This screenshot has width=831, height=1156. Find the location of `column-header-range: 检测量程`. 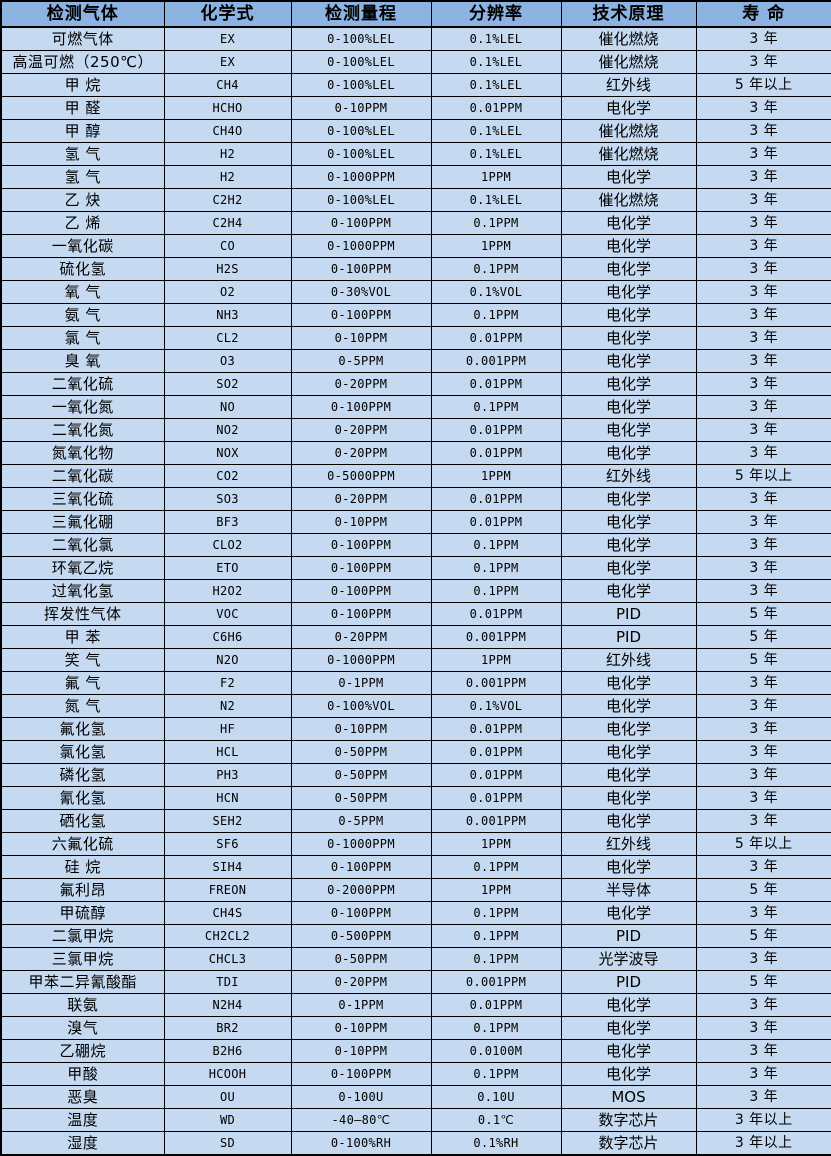

column-header-range: 检测量程 is located at coordinates (361, 14).